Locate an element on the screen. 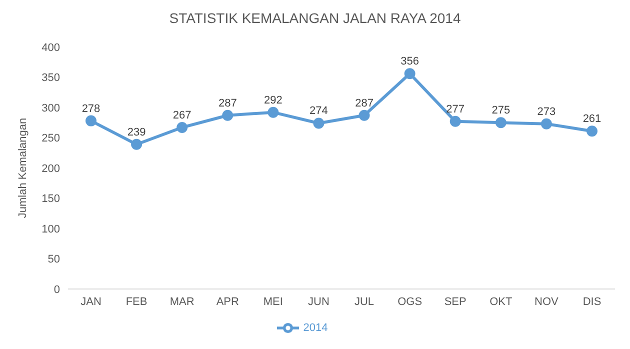 The width and height of the screenshot is (630, 349). data-label: 356 is located at coordinates (409, 62).